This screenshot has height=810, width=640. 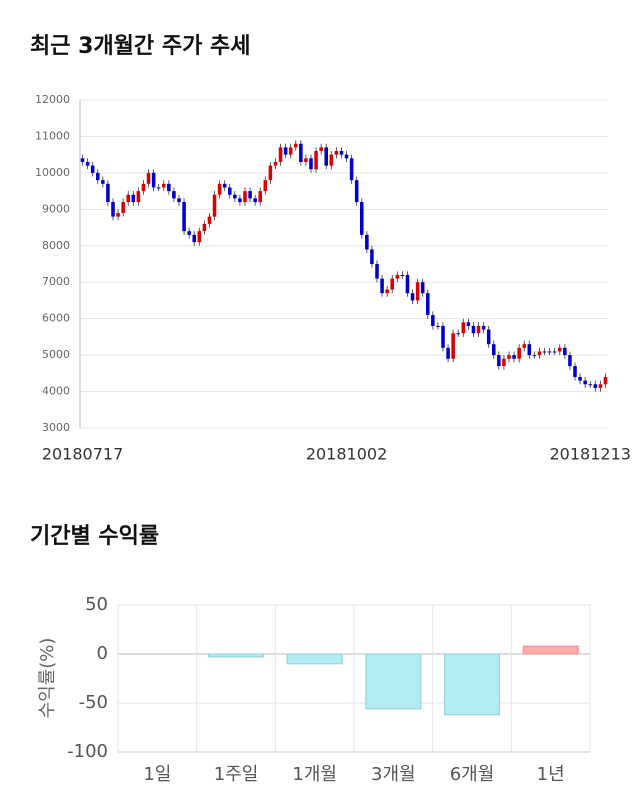 I want to click on y-tick-label: 0, so click(x=102, y=653).